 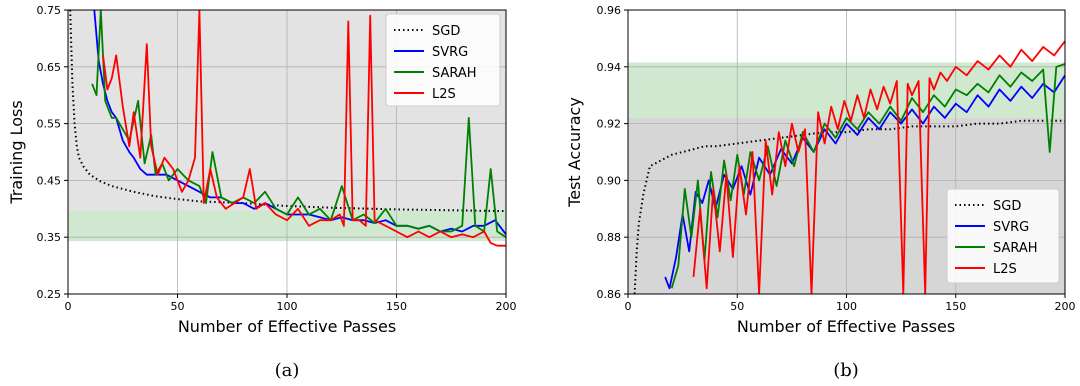 I want to click on y-tick-label: 0.90, so click(x=609, y=180).